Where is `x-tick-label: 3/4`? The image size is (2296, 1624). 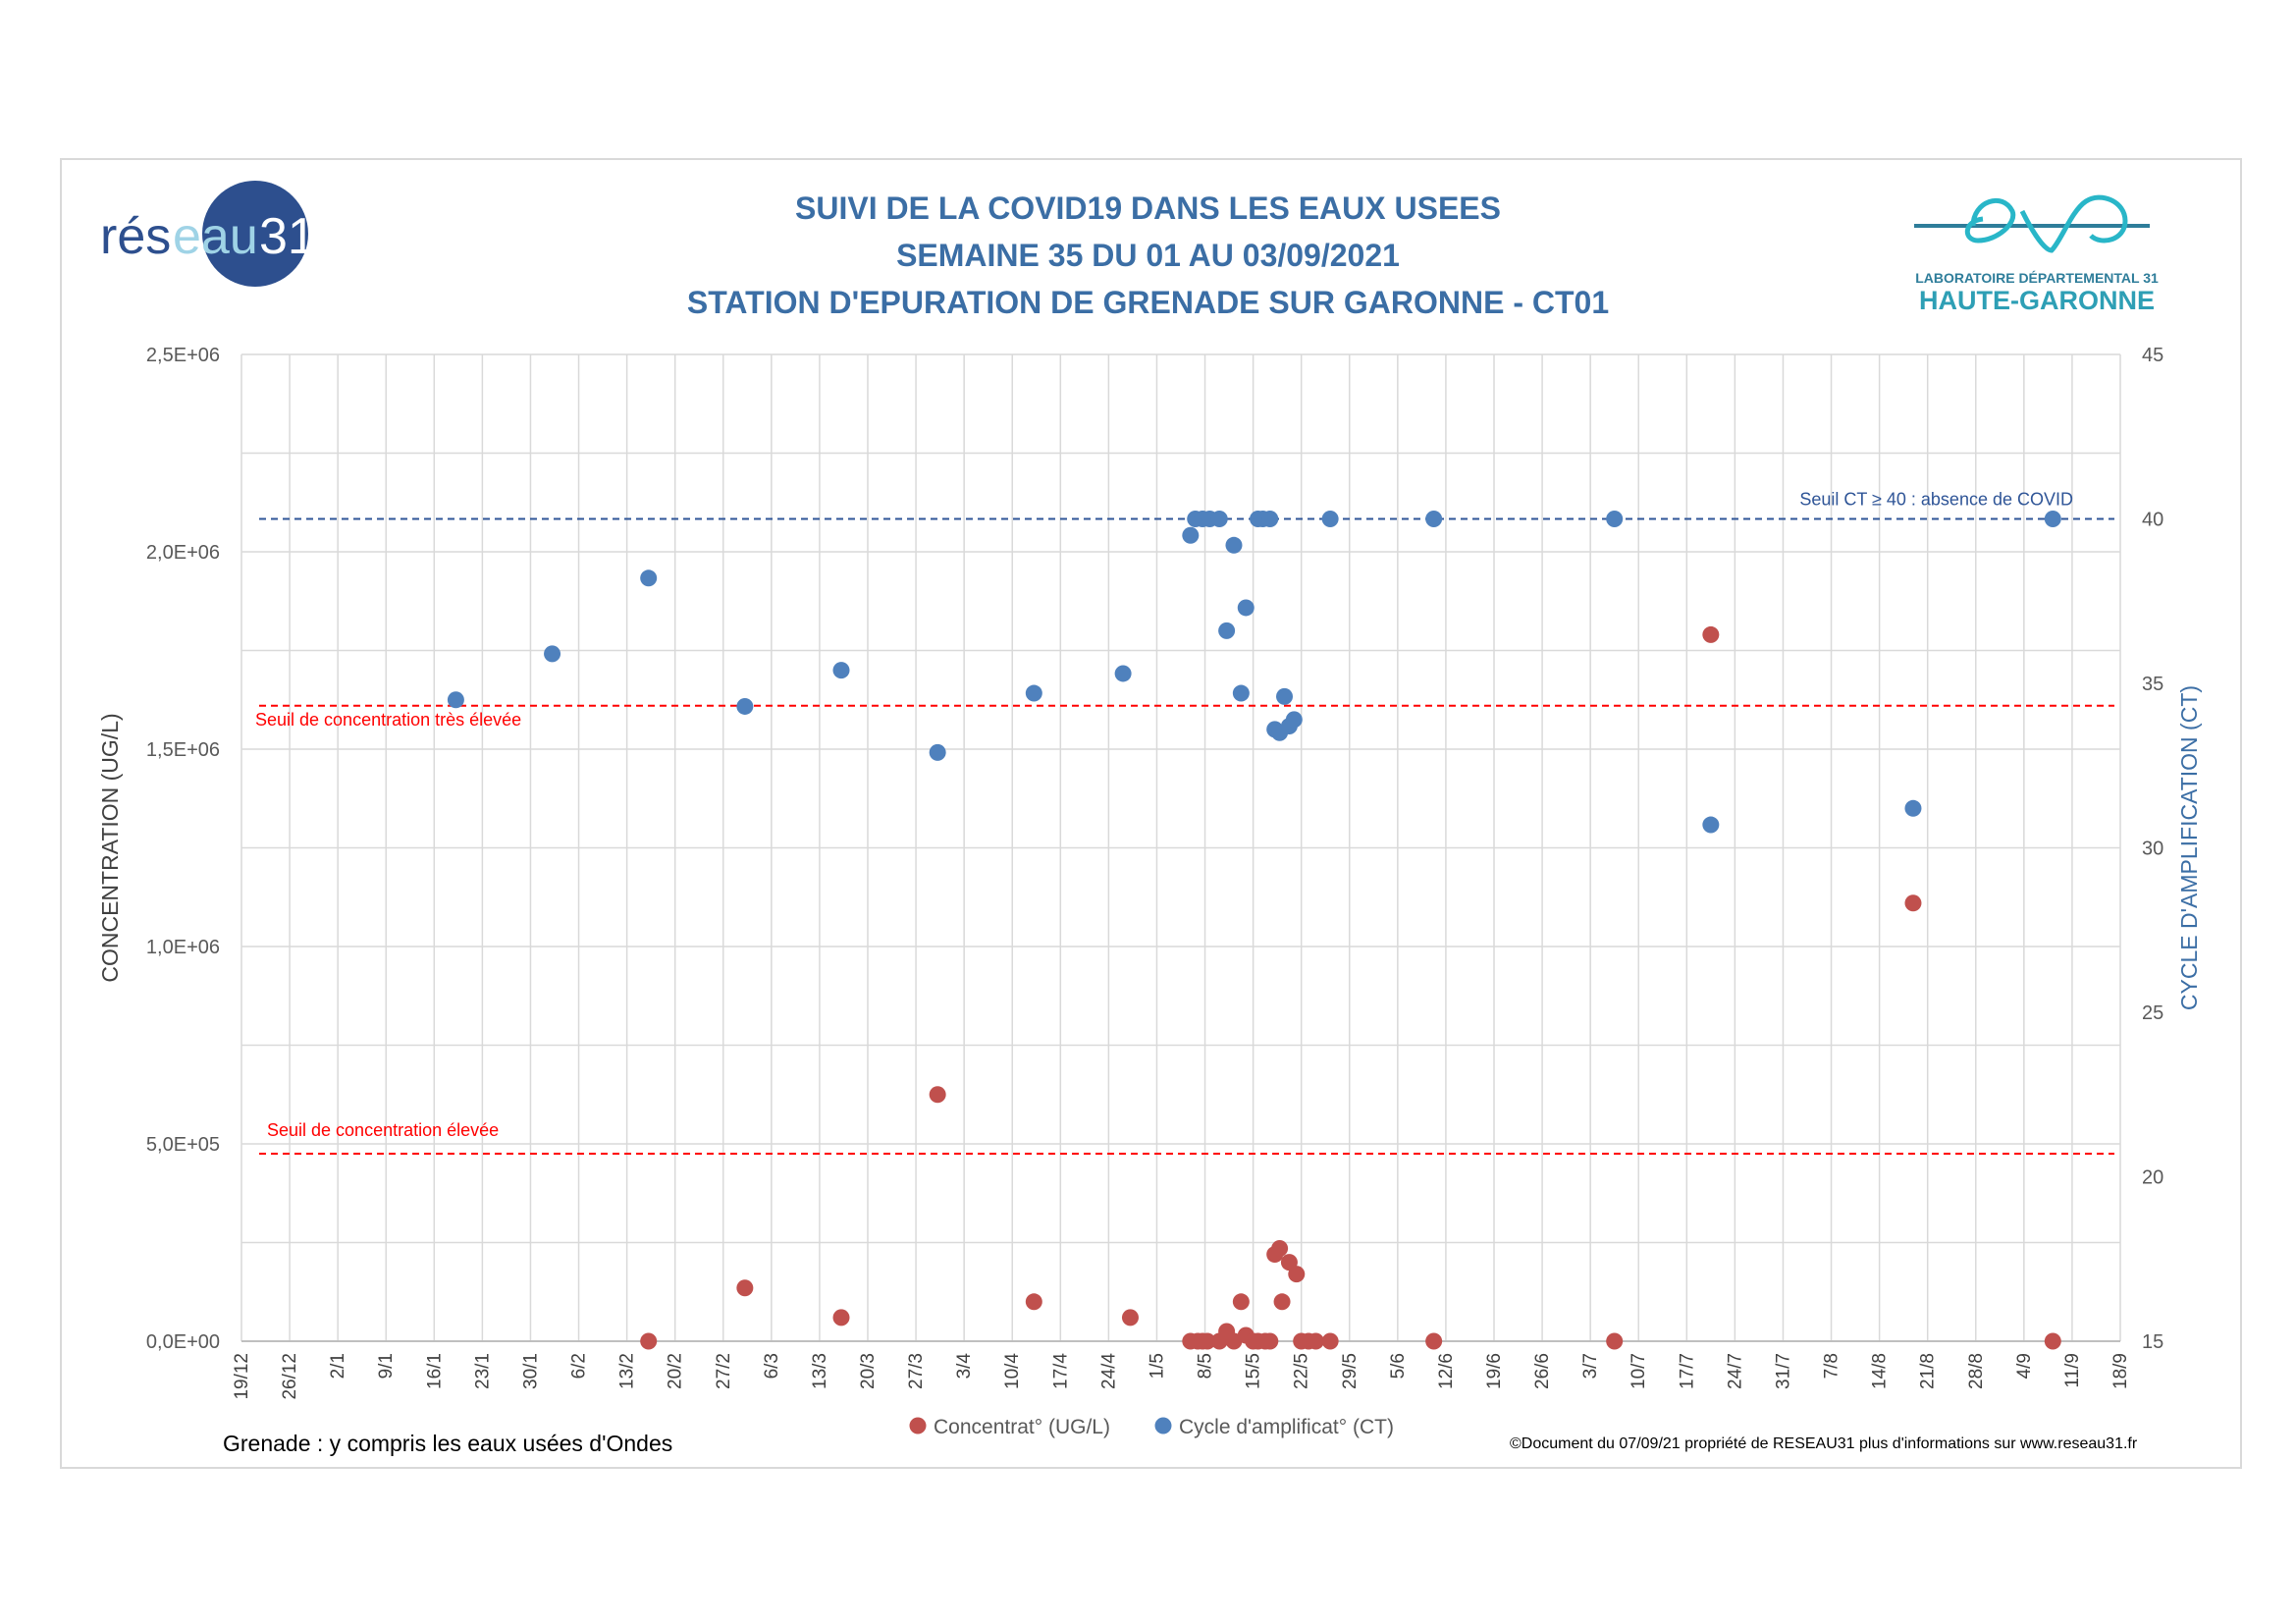
x-tick-label: 3/4 is located at coordinates (965, 1366).